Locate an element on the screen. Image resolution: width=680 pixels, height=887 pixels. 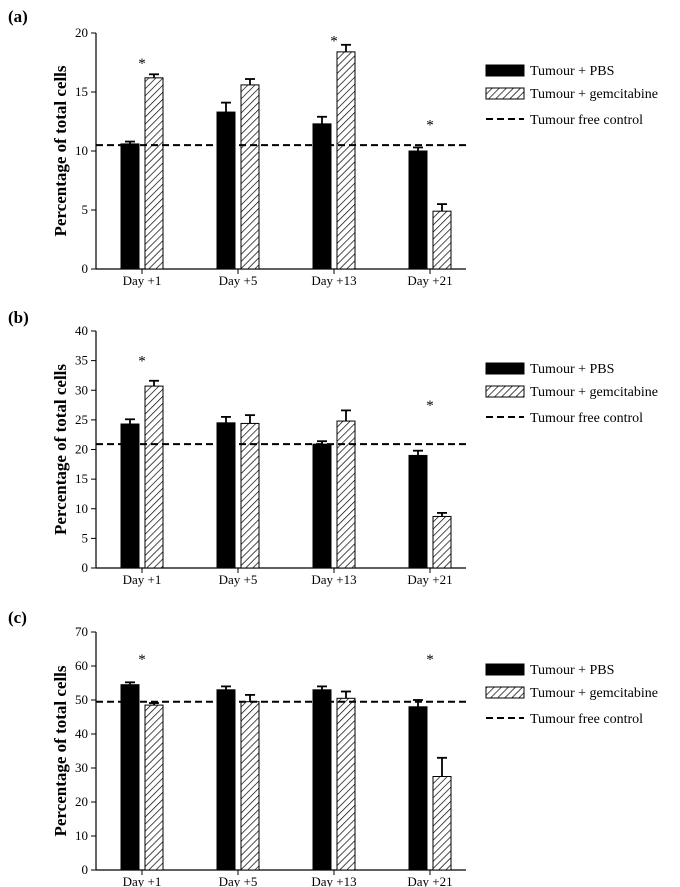
y-tick-label: 70 is located at coordinates (81, 631).